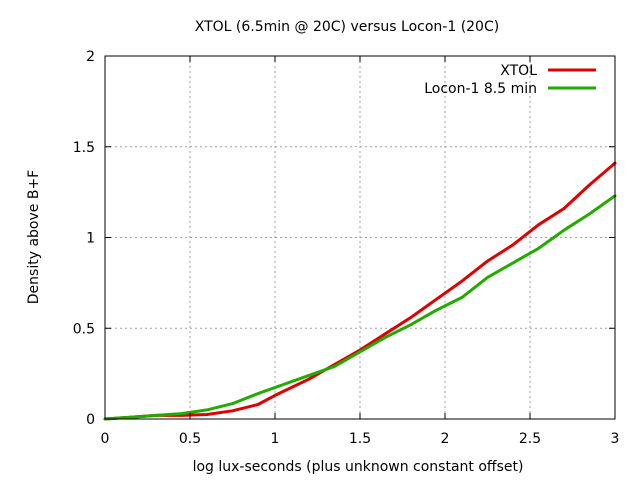 This screenshot has width=640, height=484. Describe the element at coordinates (347, 27) in the screenshot. I see `chart-title: XTOL (6.5min @ 20C) versus Locon-1 (20C)` at that location.